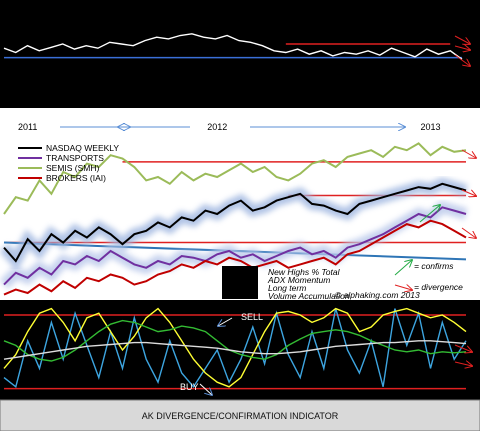 Image resolution: width=480 pixels, height=436 pixels. I want to click on copyright: © alphaking.com 2013, so click(377, 295).